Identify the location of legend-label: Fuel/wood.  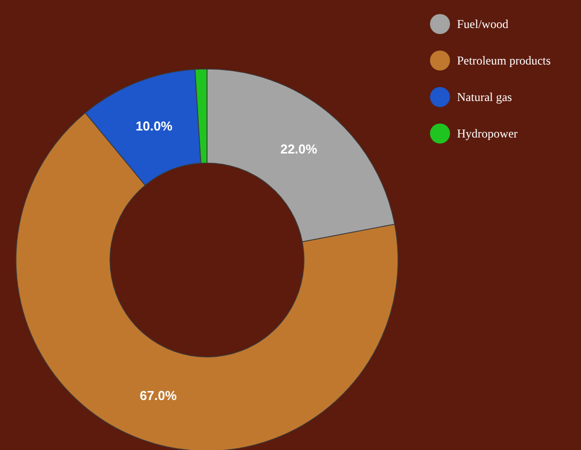
(482, 24).